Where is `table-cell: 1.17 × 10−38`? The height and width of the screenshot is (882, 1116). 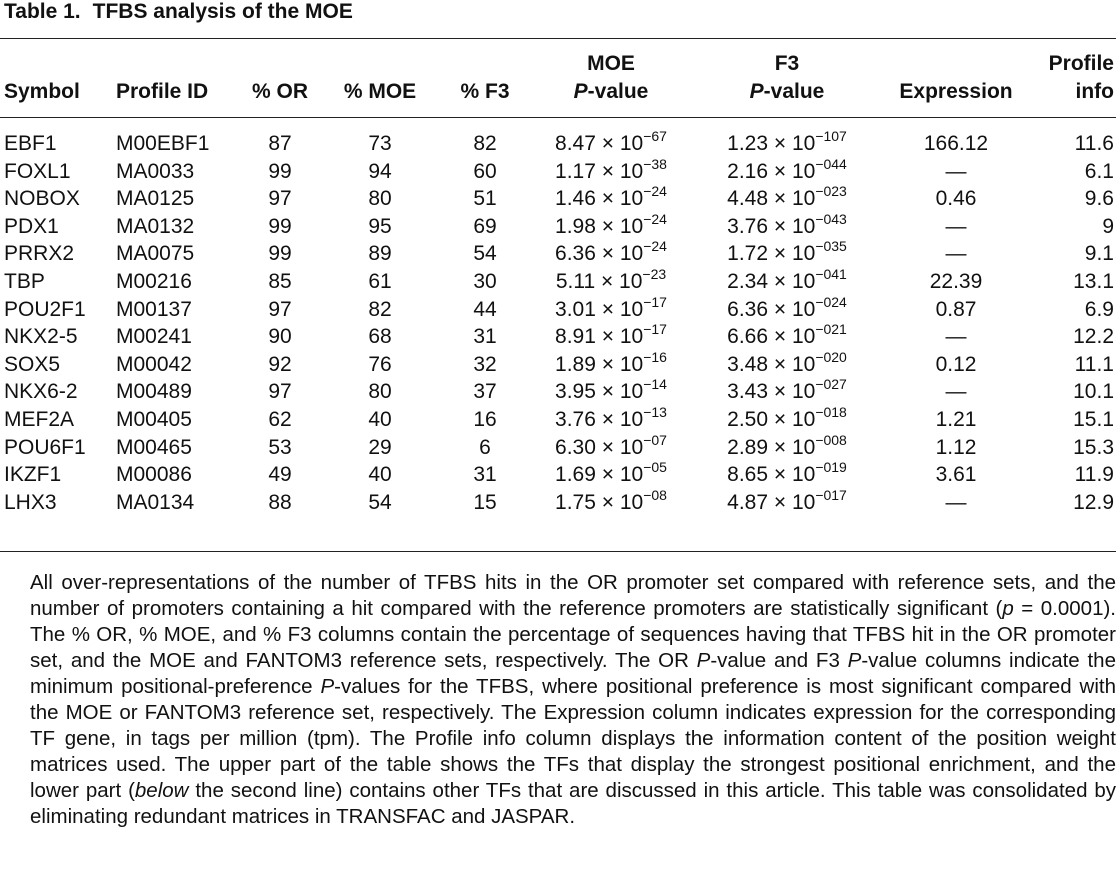 table-cell: 1.17 × 10−38 is located at coordinates (611, 171).